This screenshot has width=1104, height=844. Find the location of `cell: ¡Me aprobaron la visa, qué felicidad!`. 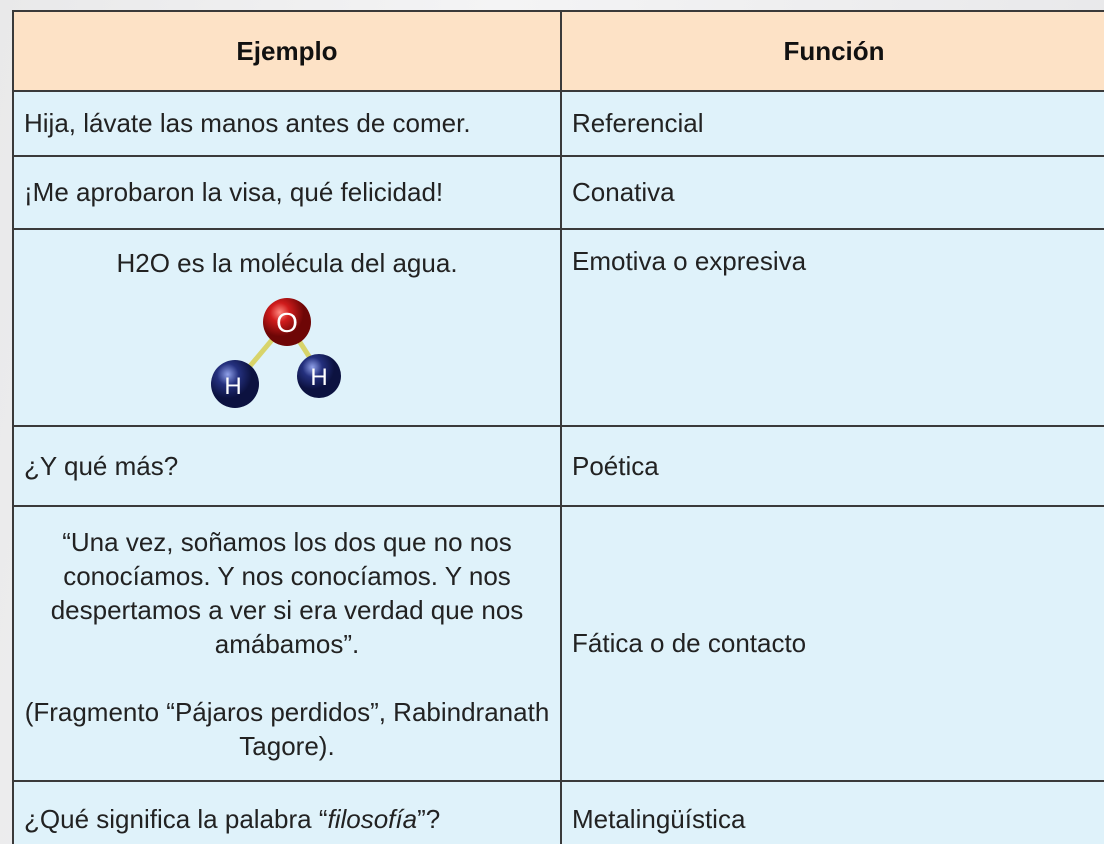

cell: ¡Me aprobaron la visa, qué felicidad! is located at coordinates (287, 192).